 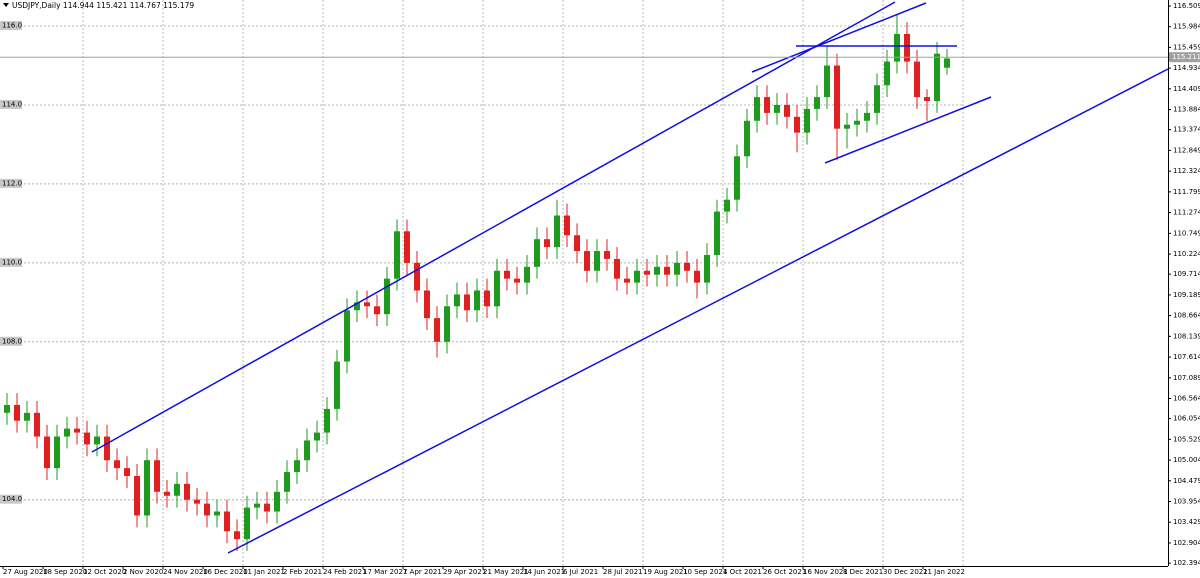 What do you see at coordinates (65, 572) in the screenshot?
I see `x-tick-label: 18 Sep 2020` at bounding box center [65, 572].